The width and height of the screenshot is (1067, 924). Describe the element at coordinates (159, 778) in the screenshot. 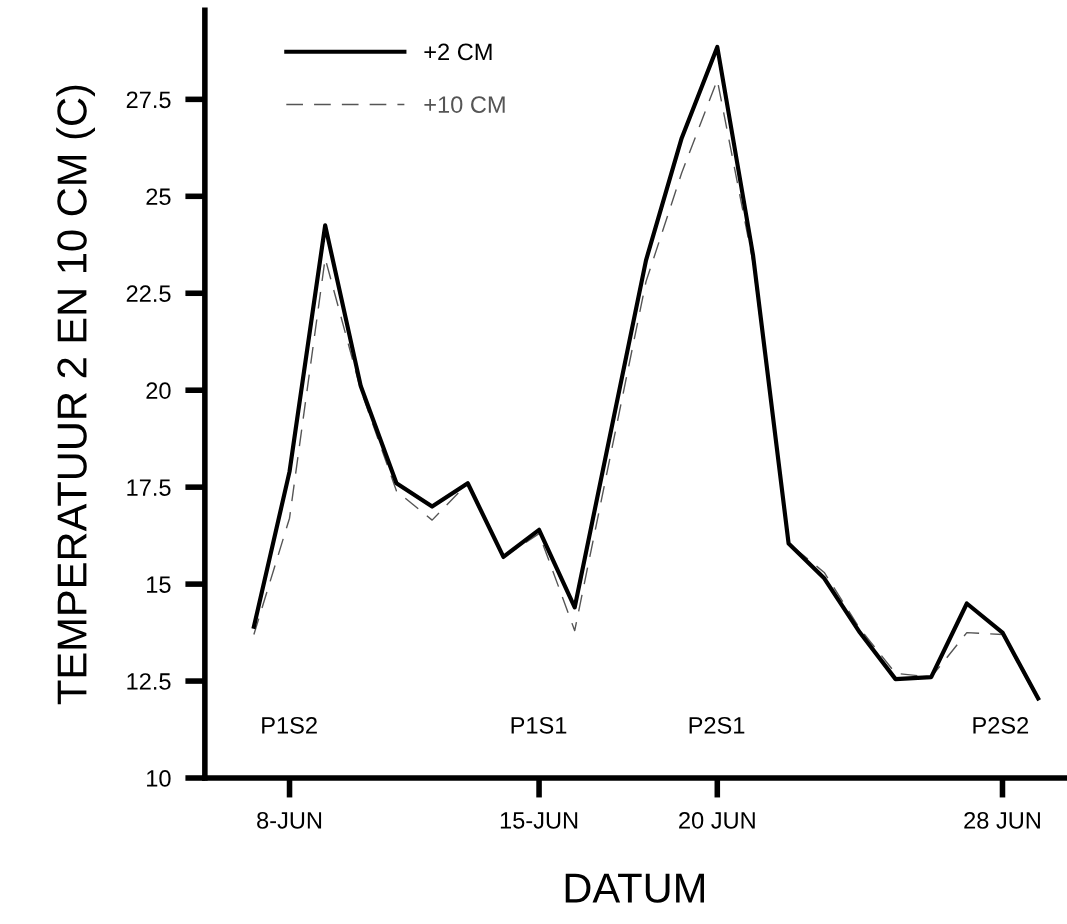

I see `y-tick-label: 10` at that location.